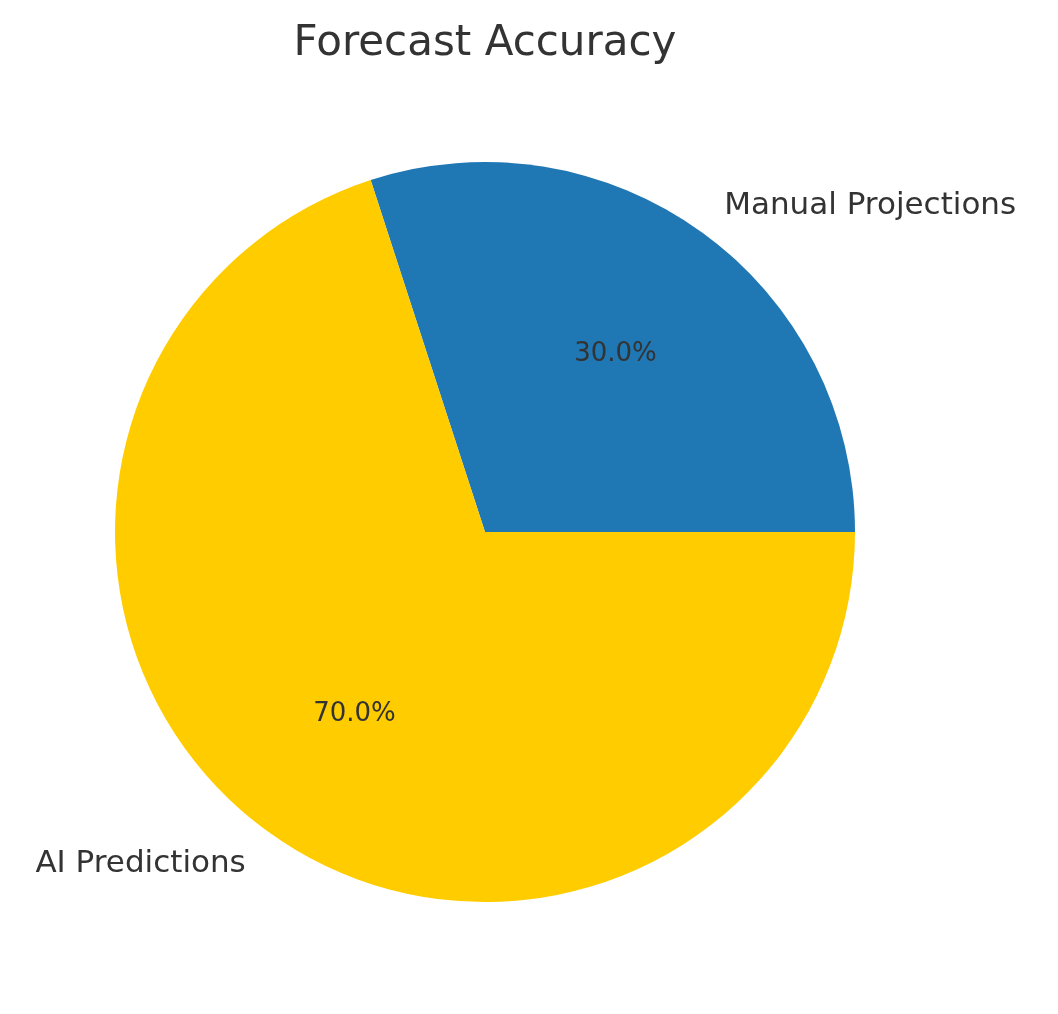 This screenshot has height=1014, width=1058. I want to click on data-label: 70.0%, so click(354, 711).